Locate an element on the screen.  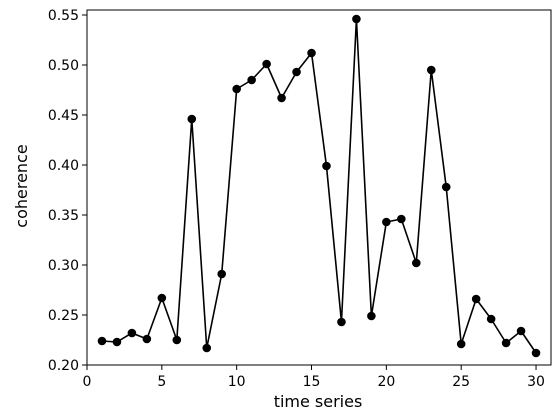
y-tick-label: 0.40 is located at coordinates (63, 166).